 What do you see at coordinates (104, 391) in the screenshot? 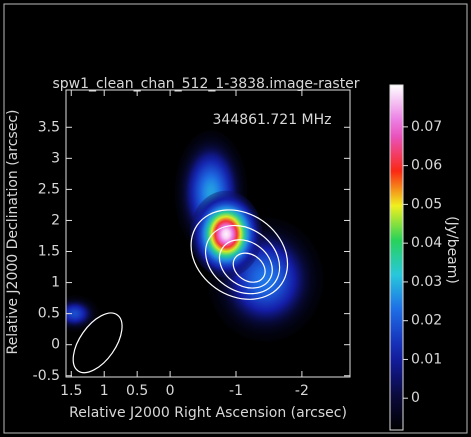
I see `x-tick-label: 1` at bounding box center [104, 391].